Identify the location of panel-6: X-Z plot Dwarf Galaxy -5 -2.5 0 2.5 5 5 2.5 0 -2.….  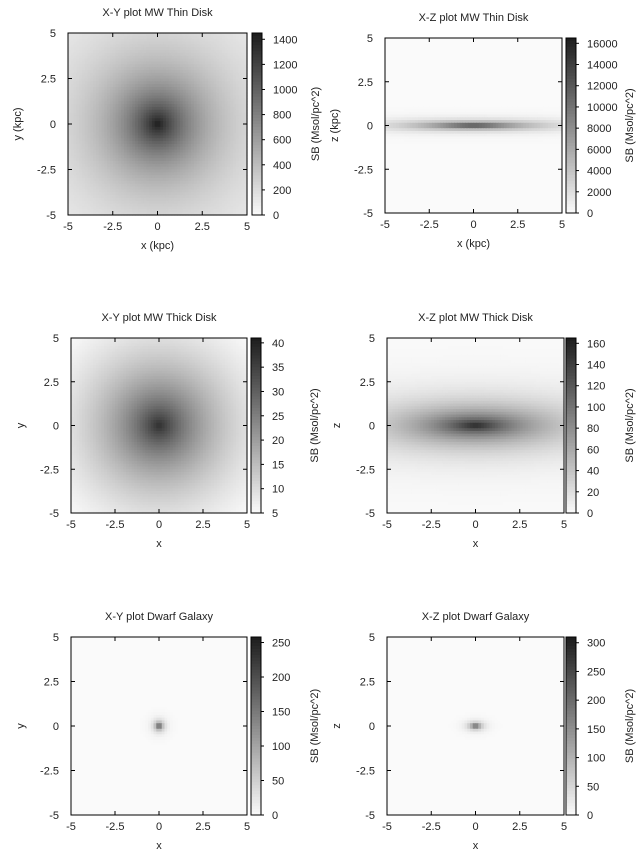
(483, 731).